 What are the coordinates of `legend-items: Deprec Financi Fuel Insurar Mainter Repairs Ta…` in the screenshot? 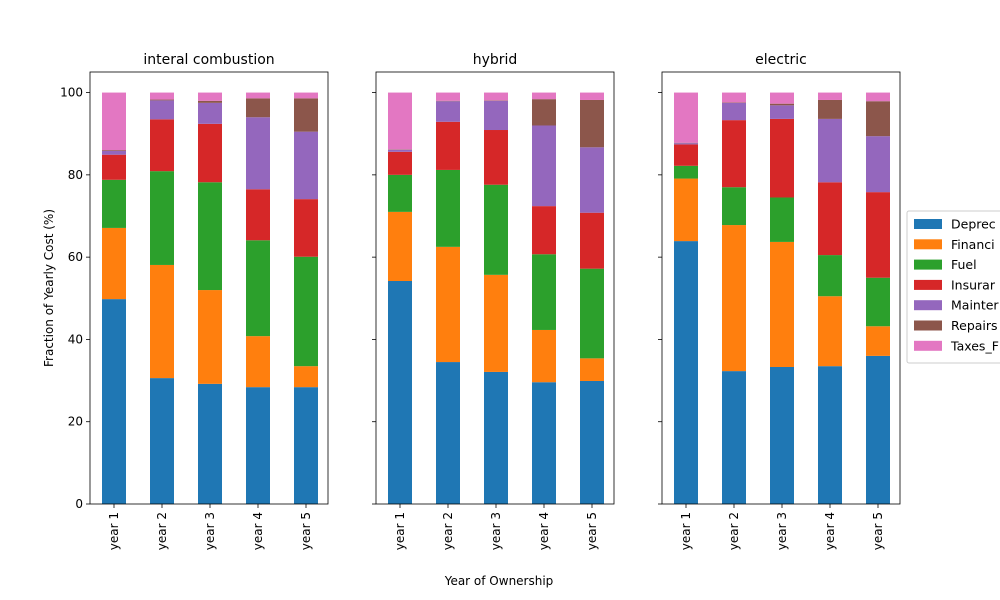 It's located at (956, 285).